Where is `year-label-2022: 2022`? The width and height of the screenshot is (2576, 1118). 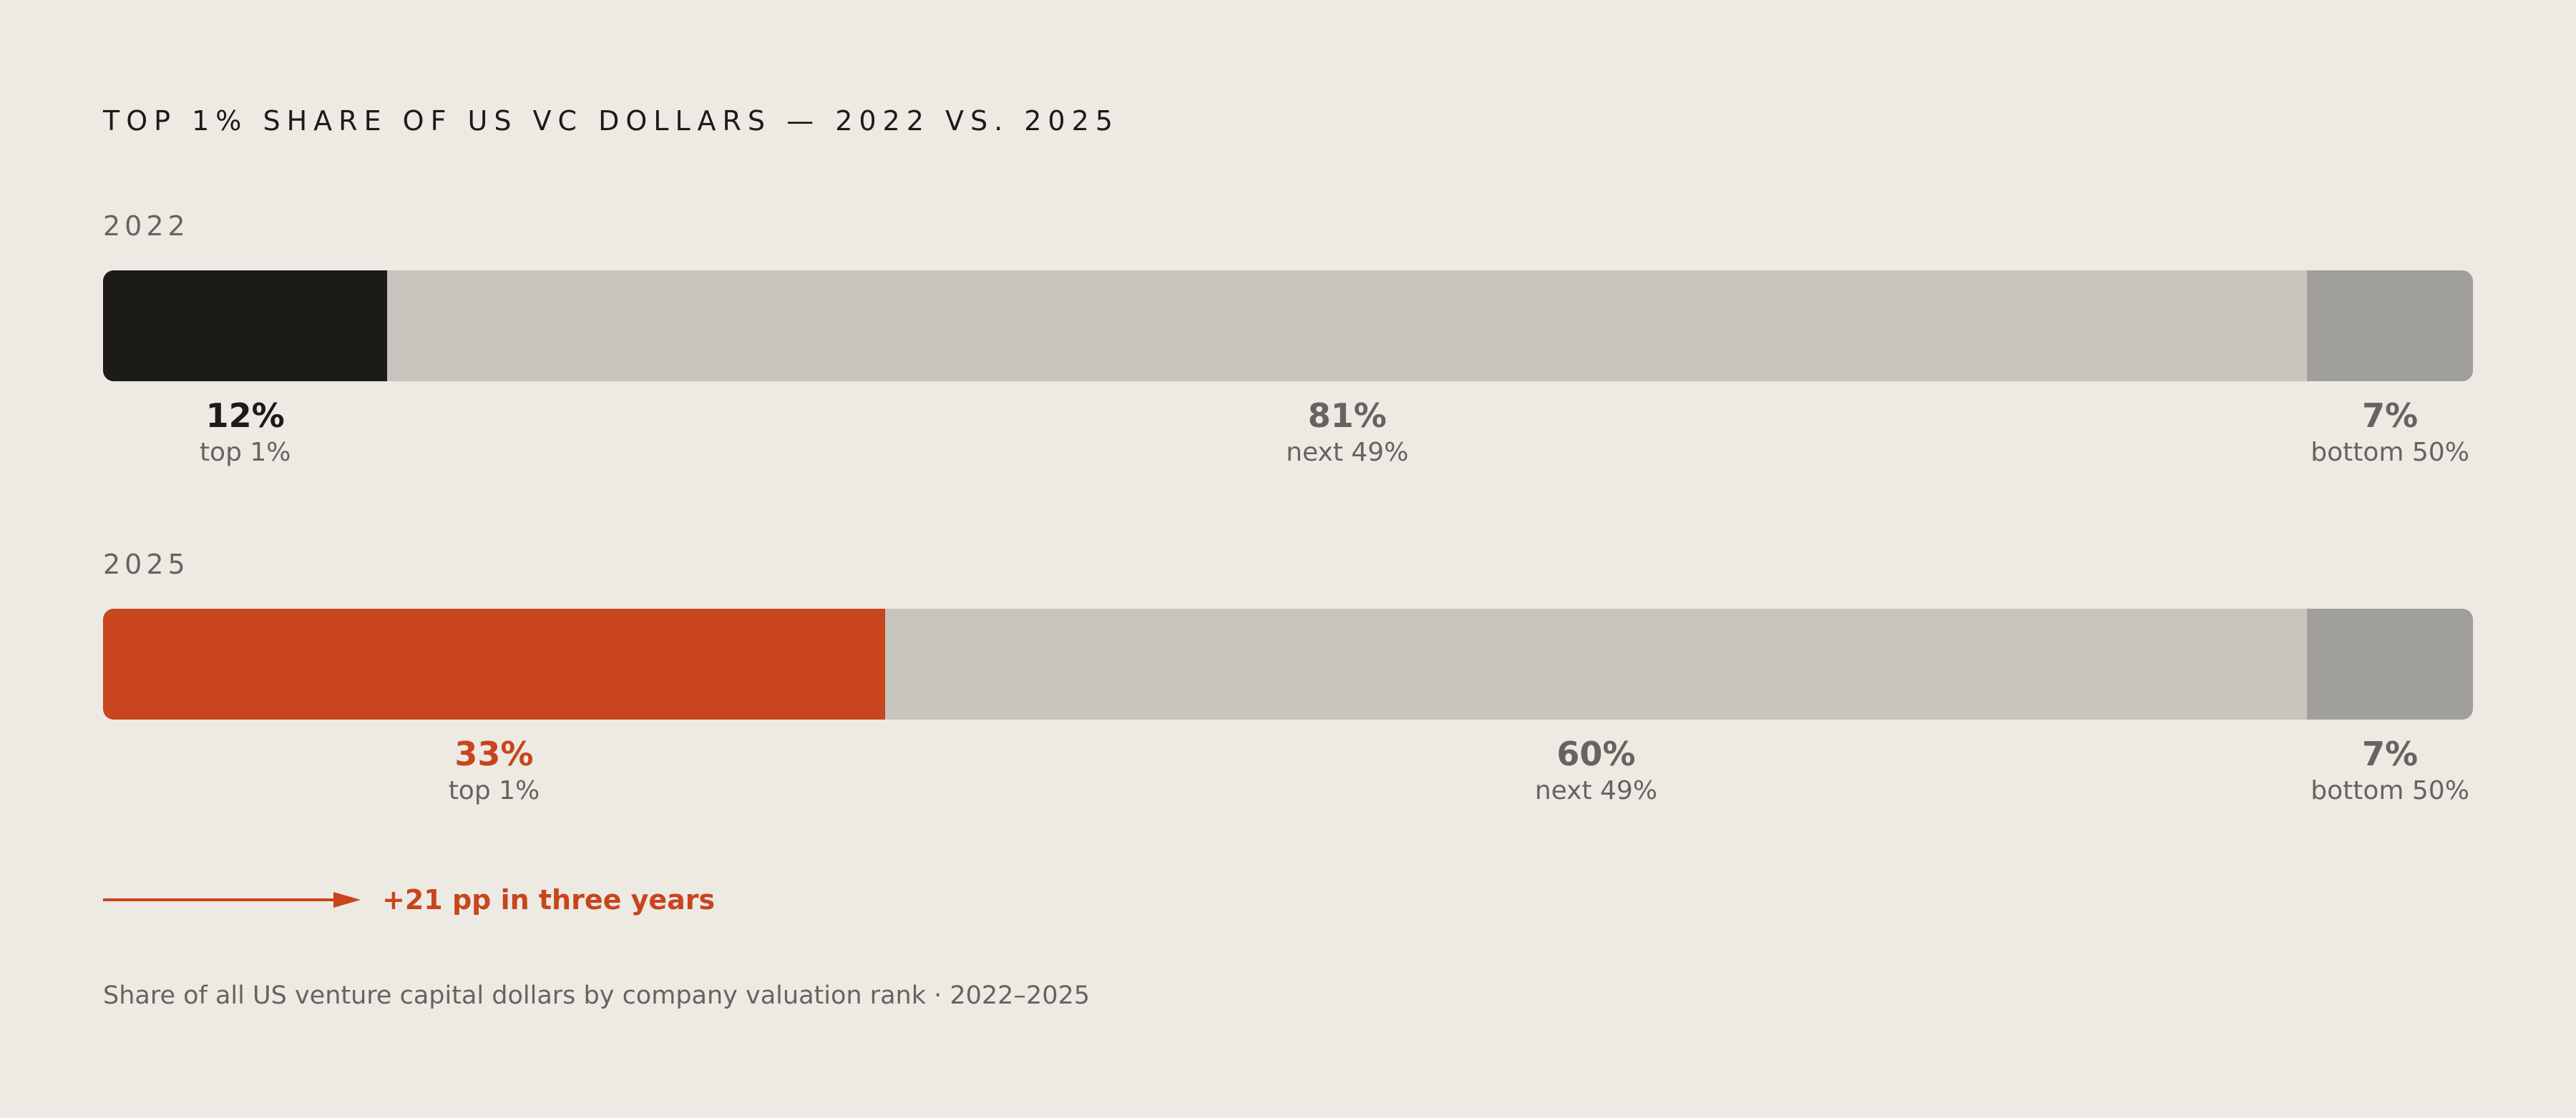 year-label-2022: 2022 is located at coordinates (146, 226).